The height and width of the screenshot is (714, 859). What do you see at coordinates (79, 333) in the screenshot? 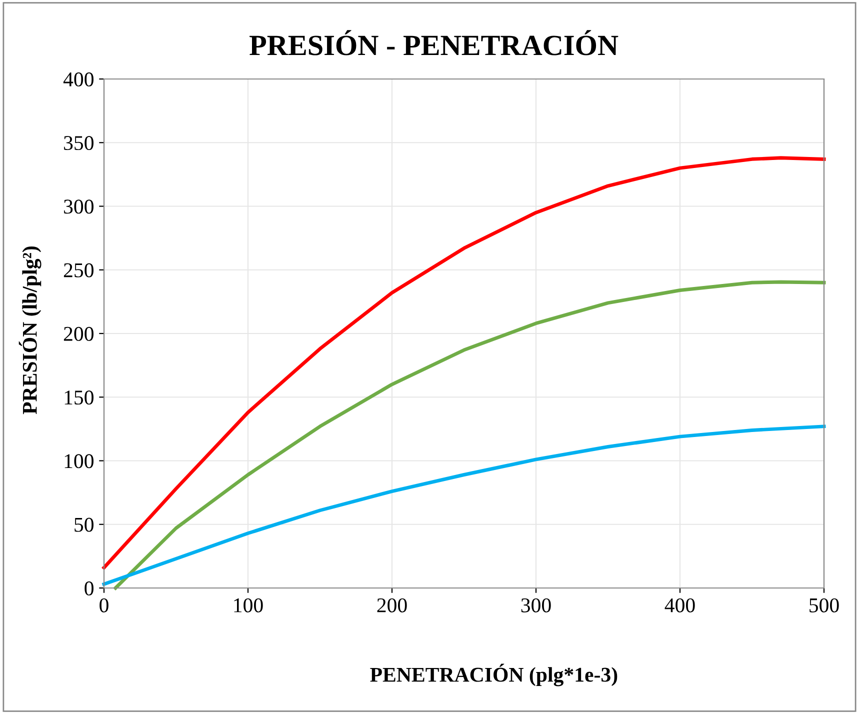
I see `y-tick-label: 200` at bounding box center [79, 333].